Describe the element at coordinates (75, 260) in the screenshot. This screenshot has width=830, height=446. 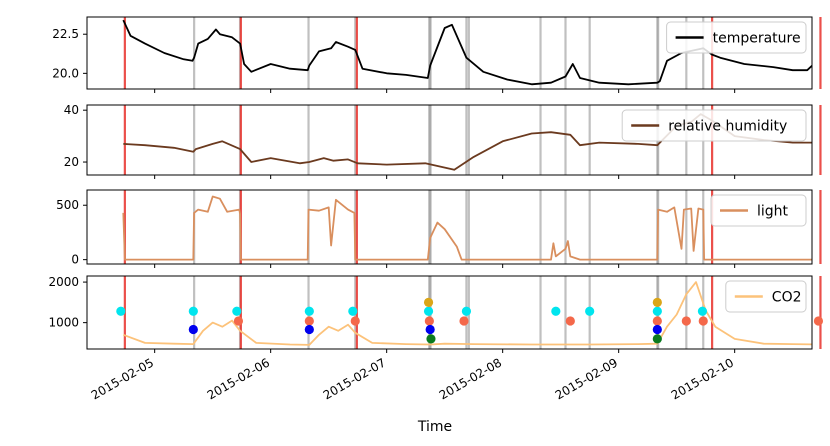
I see `y-tick-label: 0` at that location.